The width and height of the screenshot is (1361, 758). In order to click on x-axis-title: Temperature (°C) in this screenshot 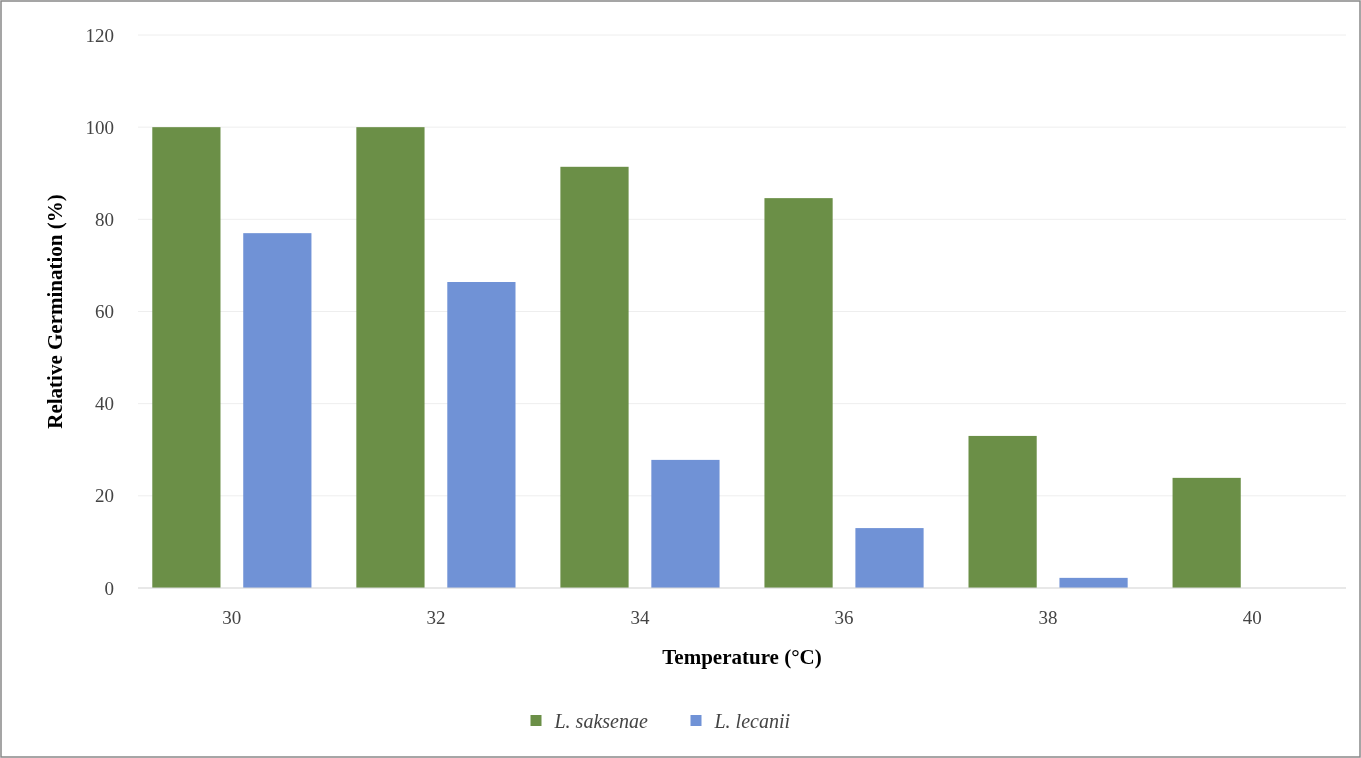, I will do `click(742, 657)`.